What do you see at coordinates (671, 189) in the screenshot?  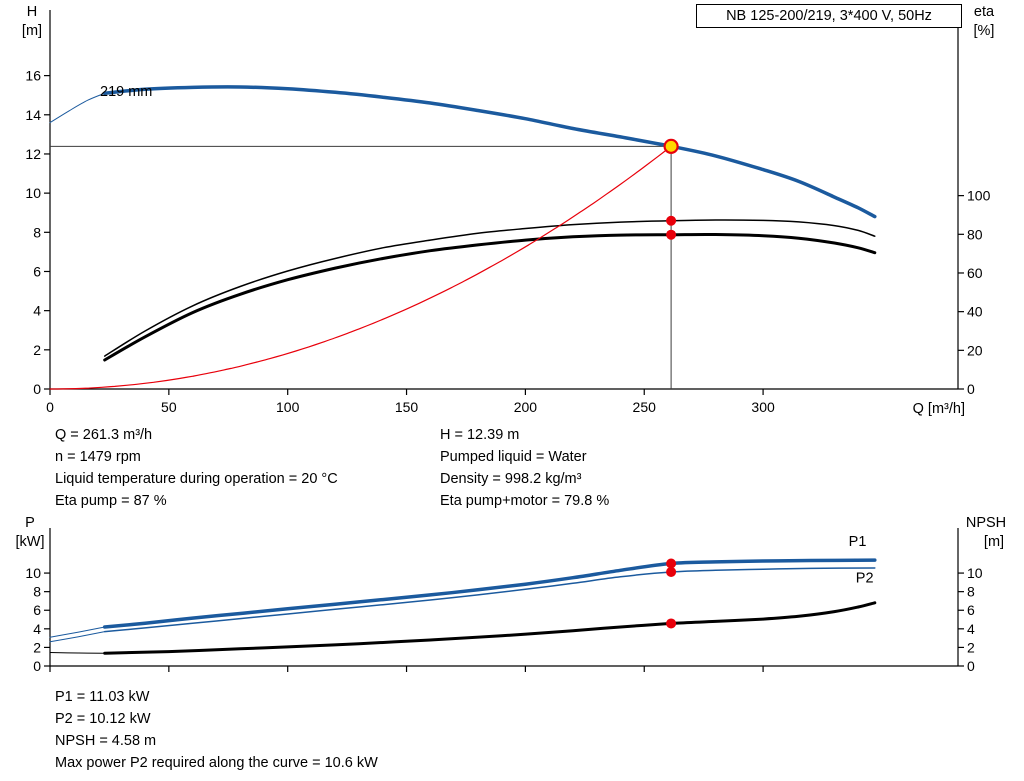 I see `top-chart-markers` at bounding box center [671, 189].